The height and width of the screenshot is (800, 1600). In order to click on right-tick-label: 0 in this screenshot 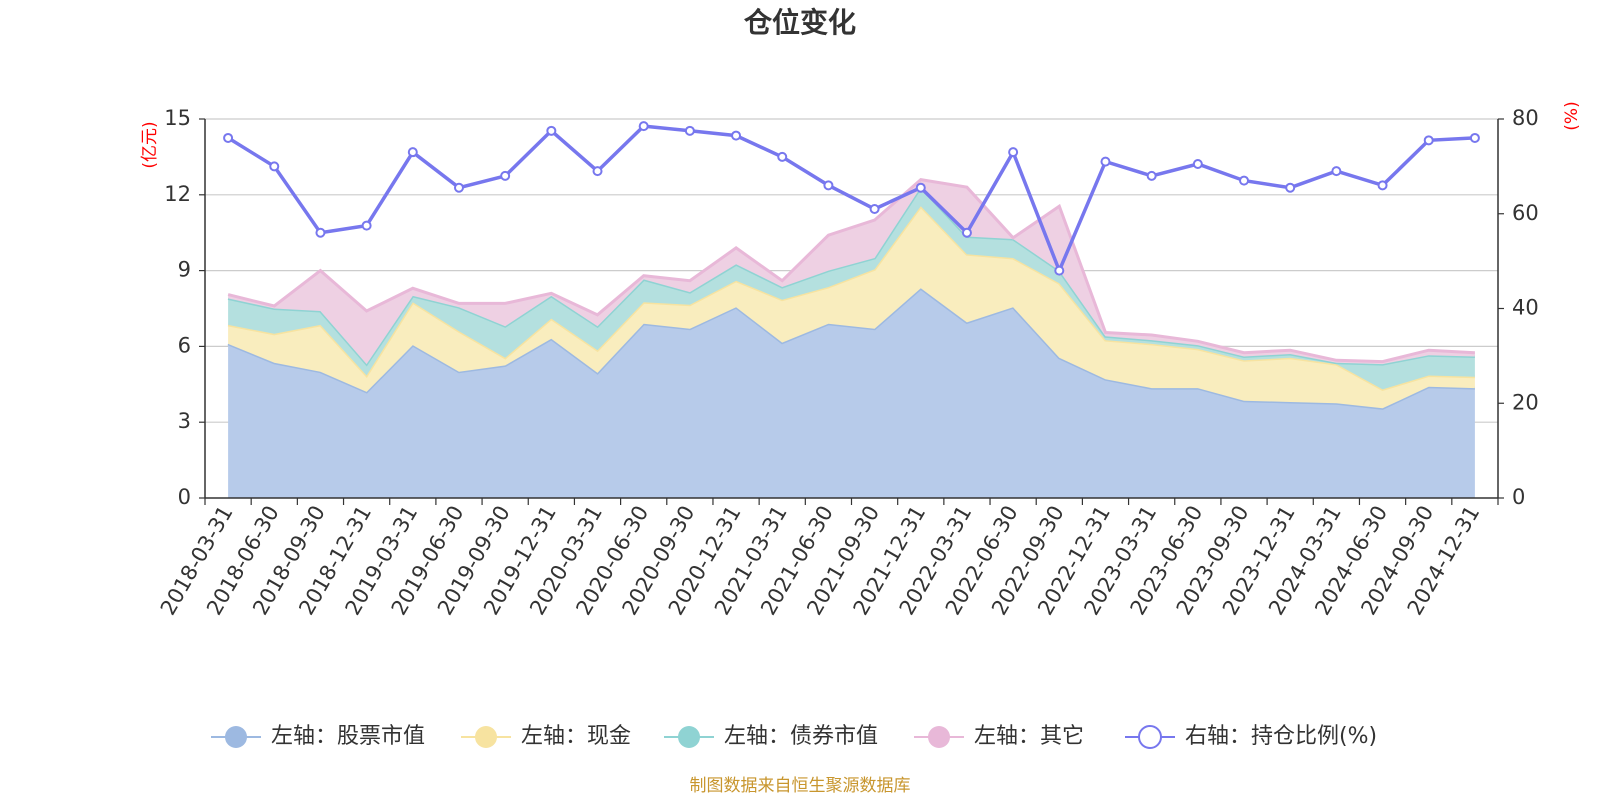, I will do `click(1518, 497)`.